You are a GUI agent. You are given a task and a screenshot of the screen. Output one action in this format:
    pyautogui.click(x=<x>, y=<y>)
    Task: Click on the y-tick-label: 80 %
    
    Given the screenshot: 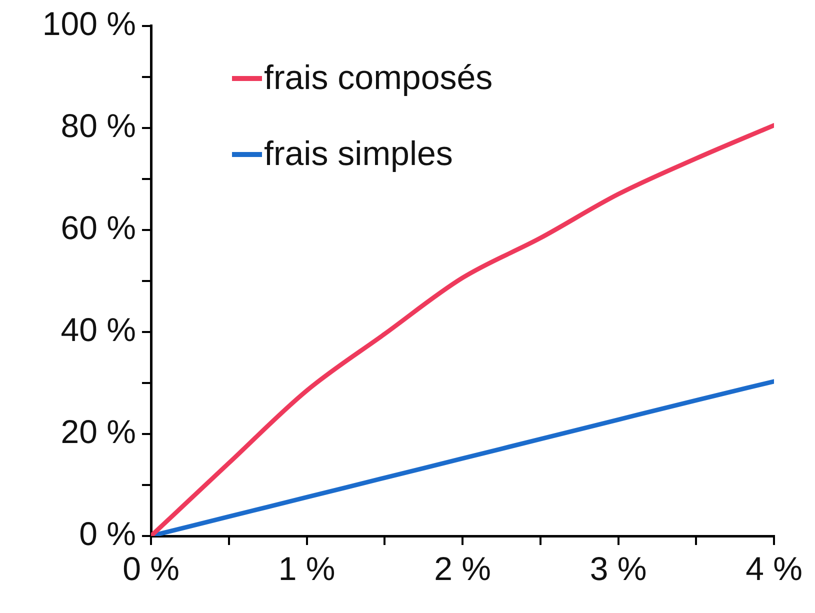 What is the action you would take?
    pyautogui.click(x=98, y=125)
    